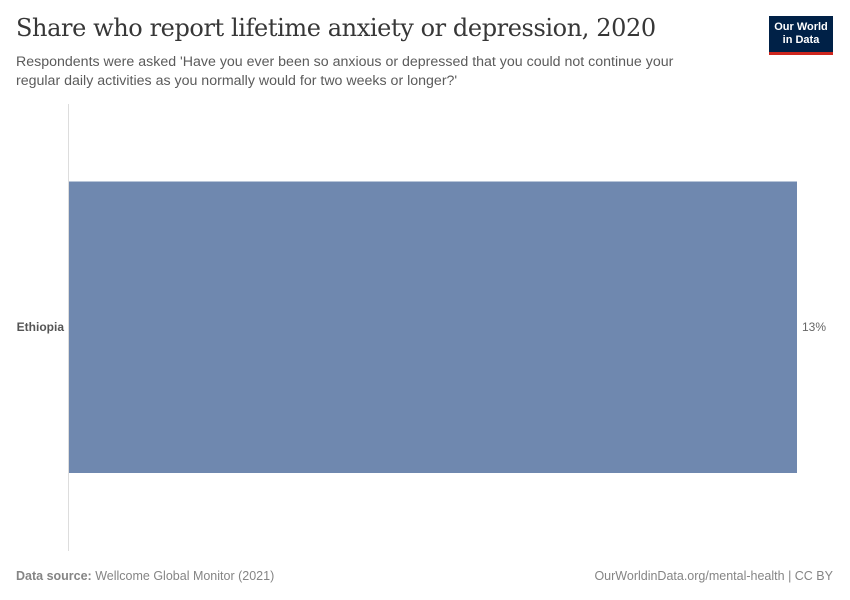  Describe the element at coordinates (40, 327) in the screenshot. I see `category-label: Ethiopia` at that location.